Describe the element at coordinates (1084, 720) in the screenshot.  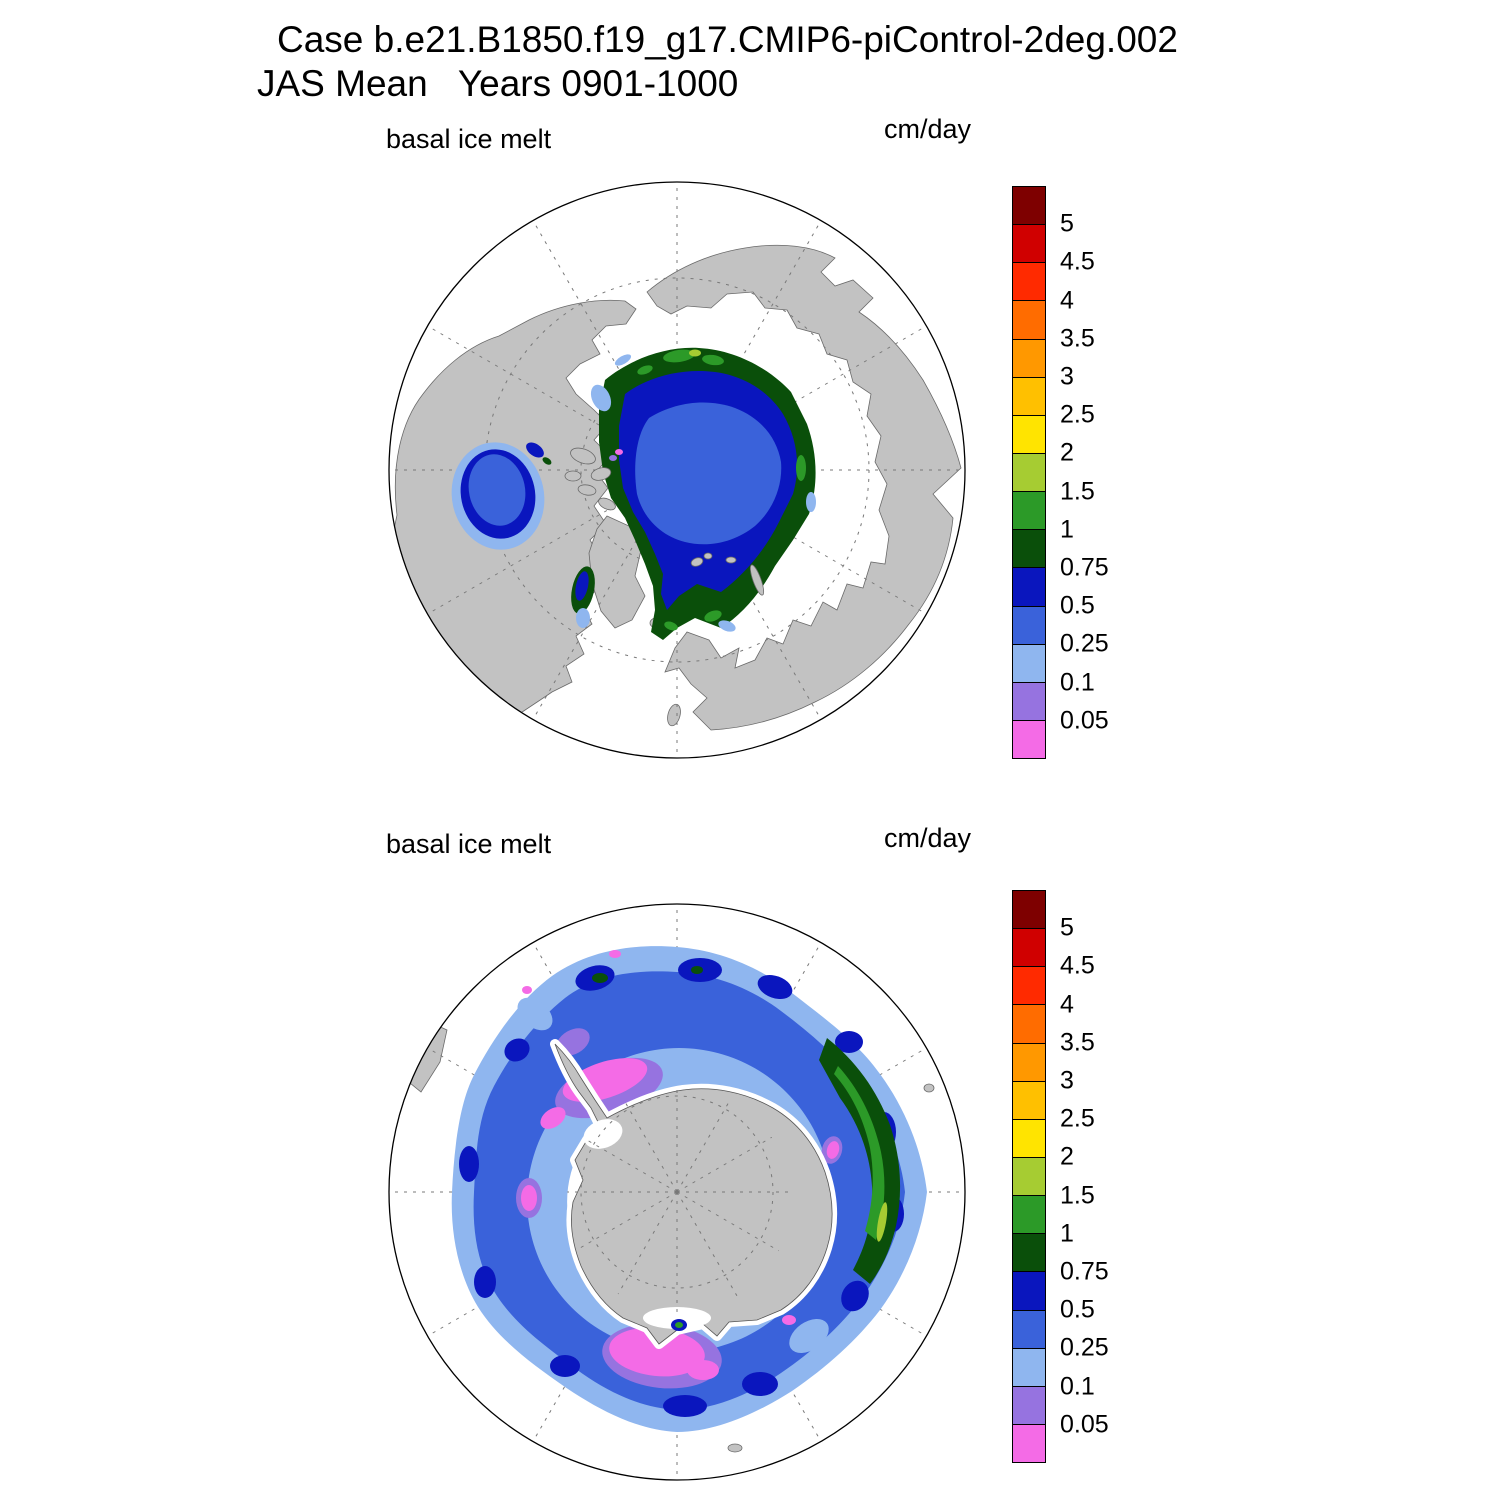
I see `colorbar-tick-label: 0.05` at that location.